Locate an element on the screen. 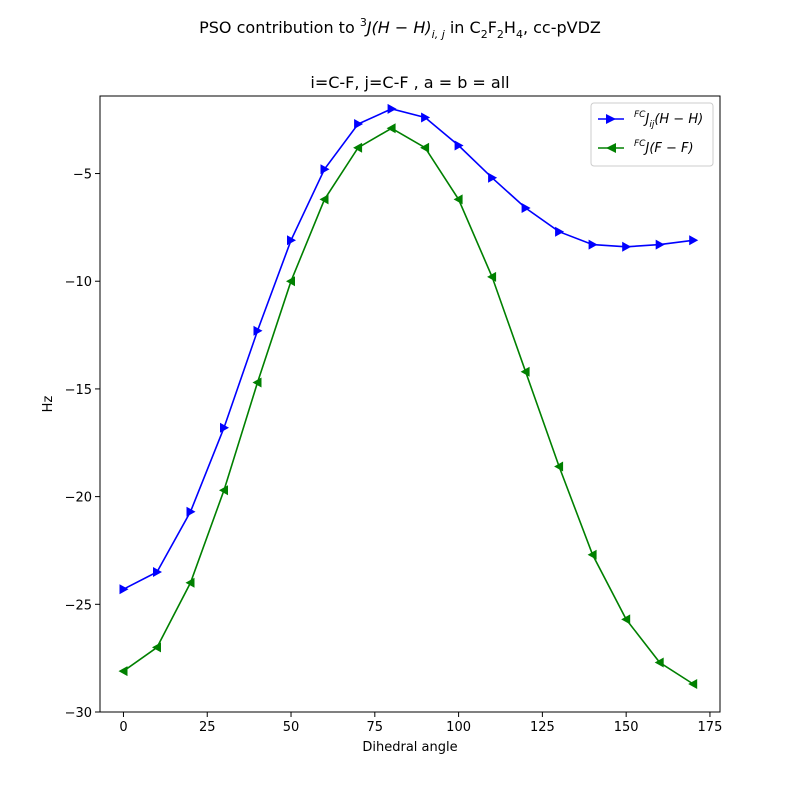 The image size is (800, 800). x-tick-label: 150 is located at coordinates (626, 727).